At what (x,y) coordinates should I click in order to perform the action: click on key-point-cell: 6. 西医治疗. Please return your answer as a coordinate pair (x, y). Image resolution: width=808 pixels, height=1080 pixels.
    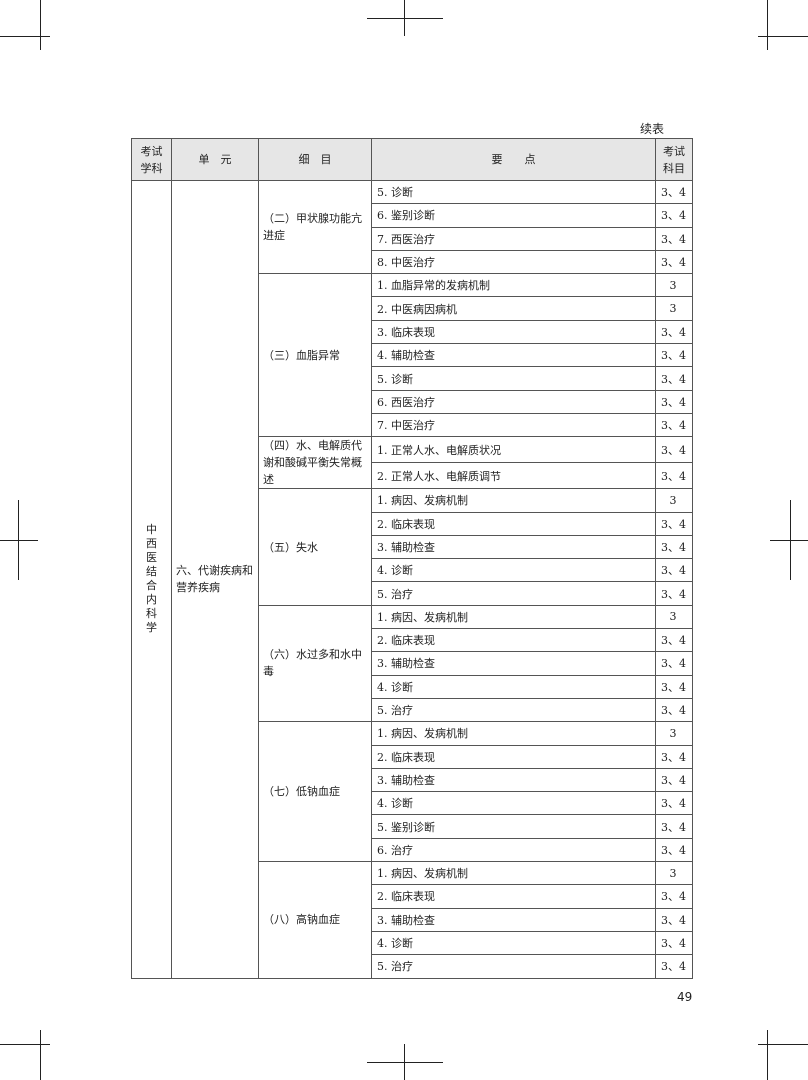
    Looking at the image, I should click on (513, 401).